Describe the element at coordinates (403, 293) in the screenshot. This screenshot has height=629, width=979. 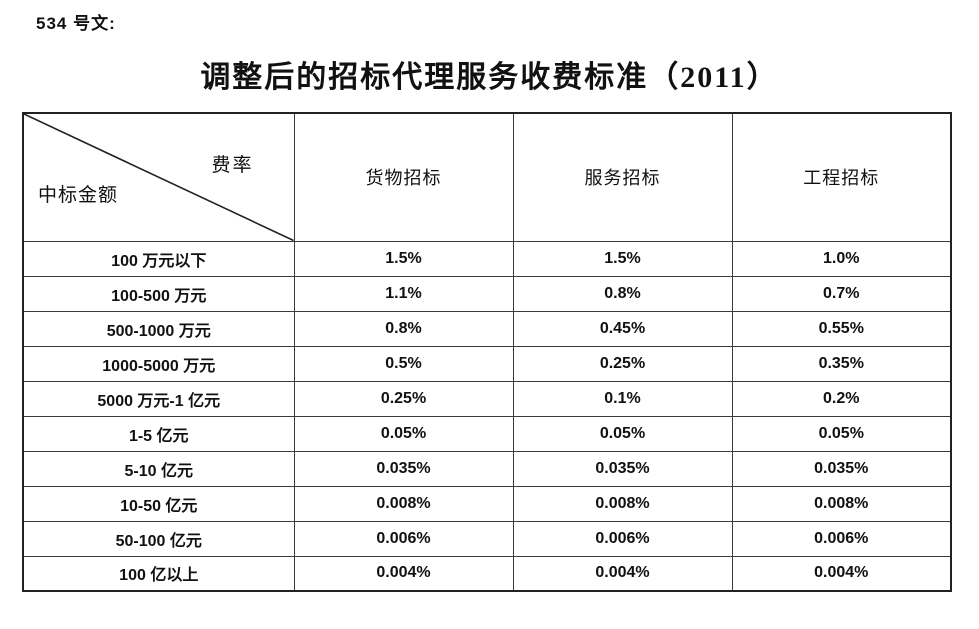
I see `rate-cell: 1.1%` at that location.